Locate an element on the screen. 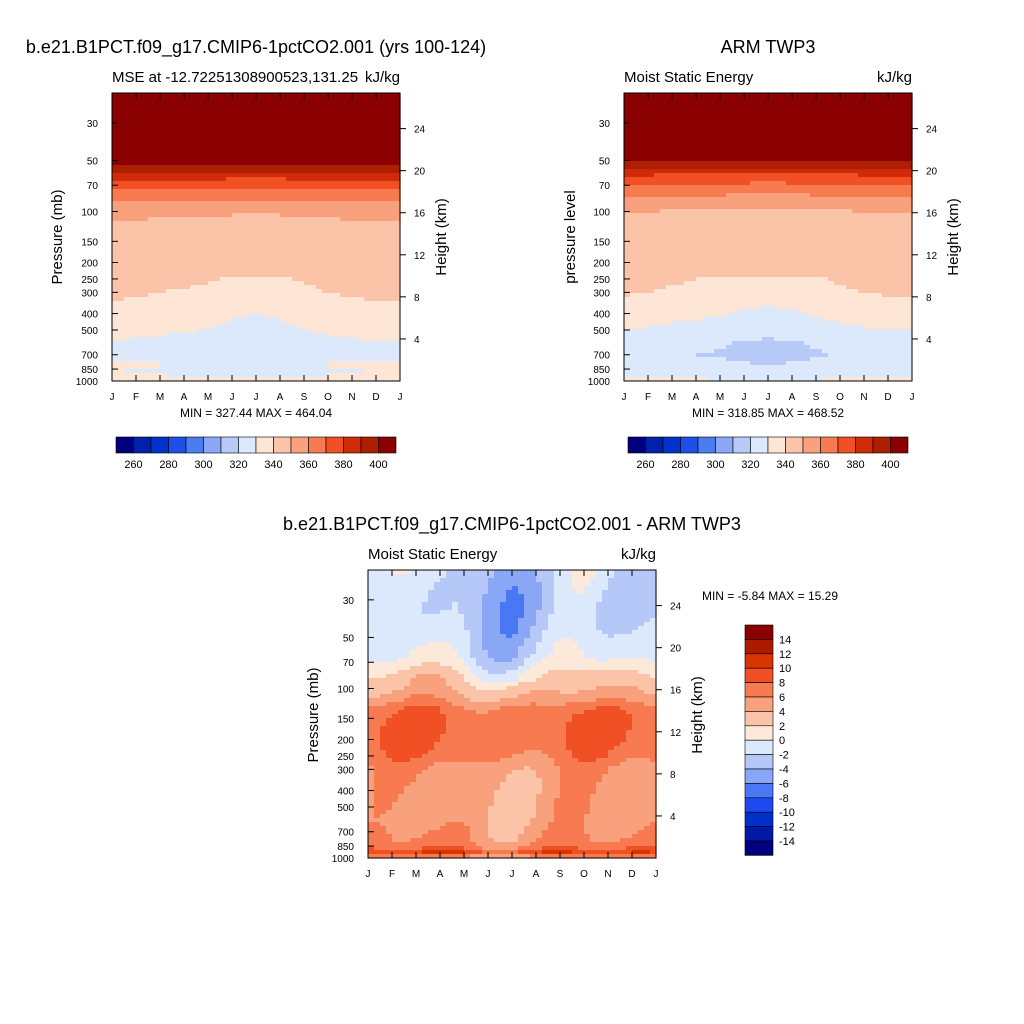  colorbar-box is located at coordinates (369, 445).